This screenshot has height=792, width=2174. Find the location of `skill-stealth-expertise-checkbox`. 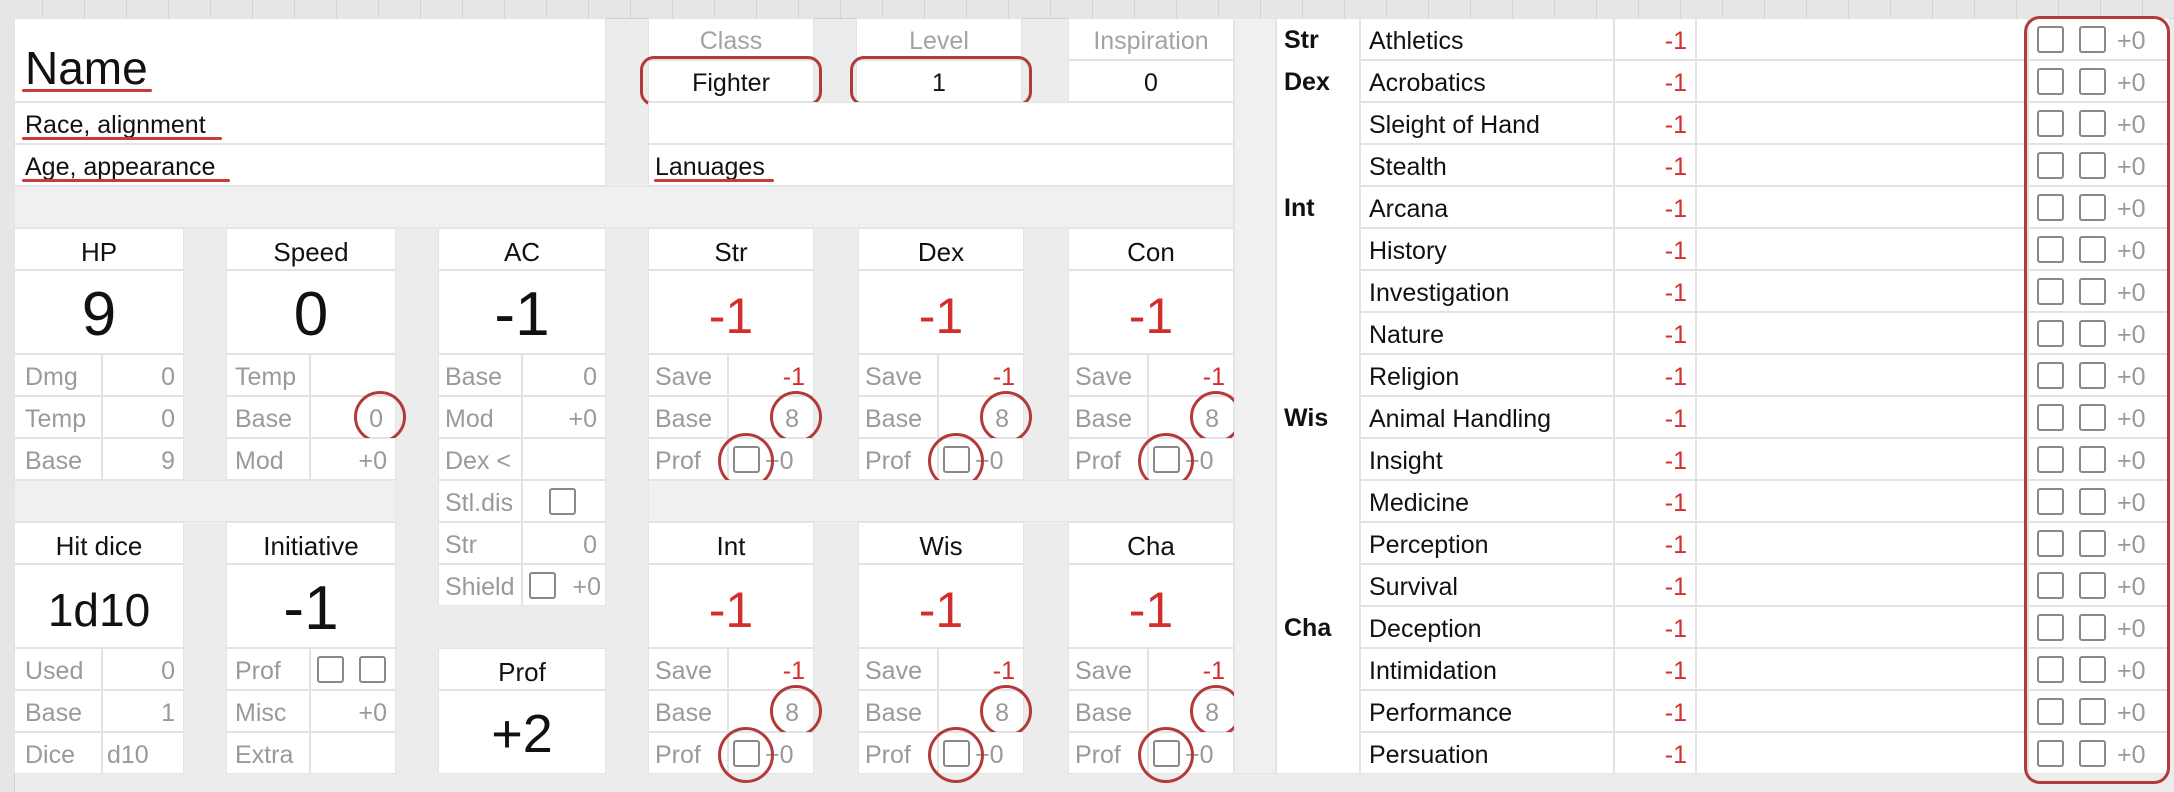

skill-stealth-expertise-checkbox is located at coordinates (2092, 165).